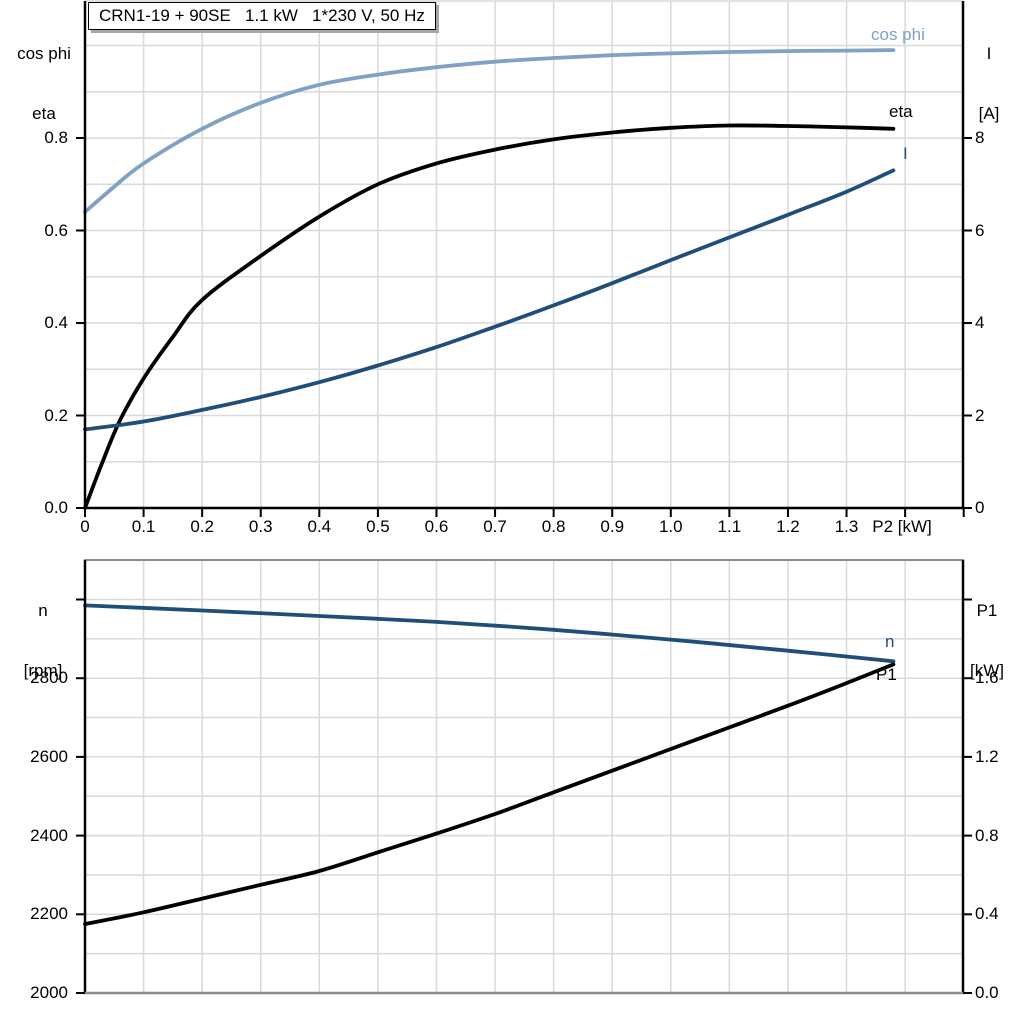 The image size is (1024, 1024). I want to click on right-axis-tick-label: 4, so click(980, 322).